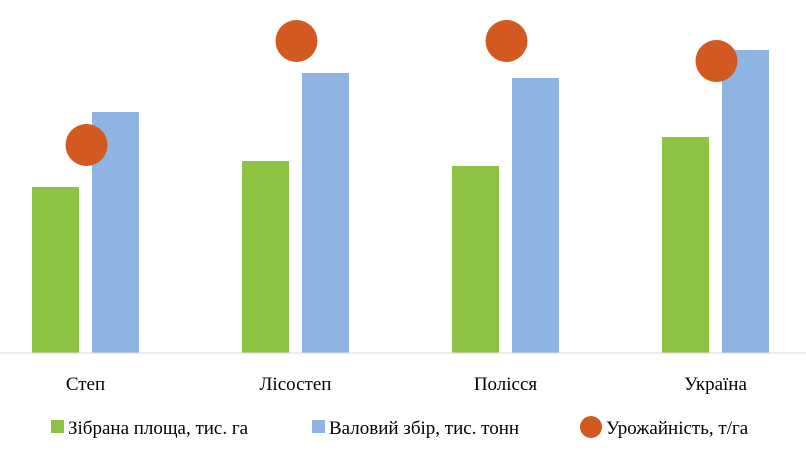 This screenshot has height=455, width=806. I want to click on legend-label-2: Урожайність, т/га, so click(677, 428).